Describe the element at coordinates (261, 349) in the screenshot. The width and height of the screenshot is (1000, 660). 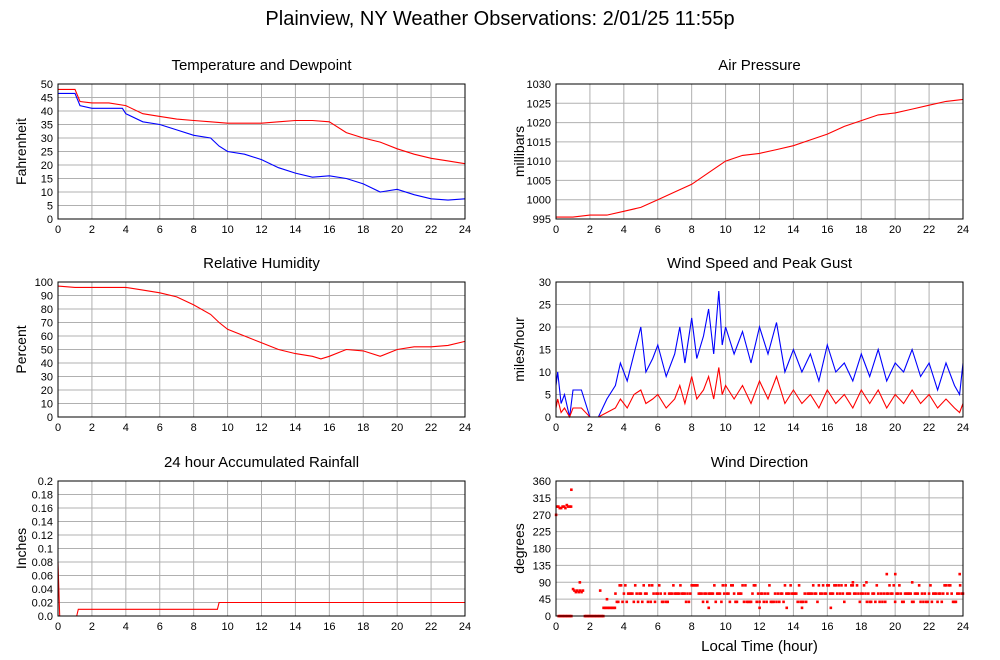
I see `plot-frame` at that location.